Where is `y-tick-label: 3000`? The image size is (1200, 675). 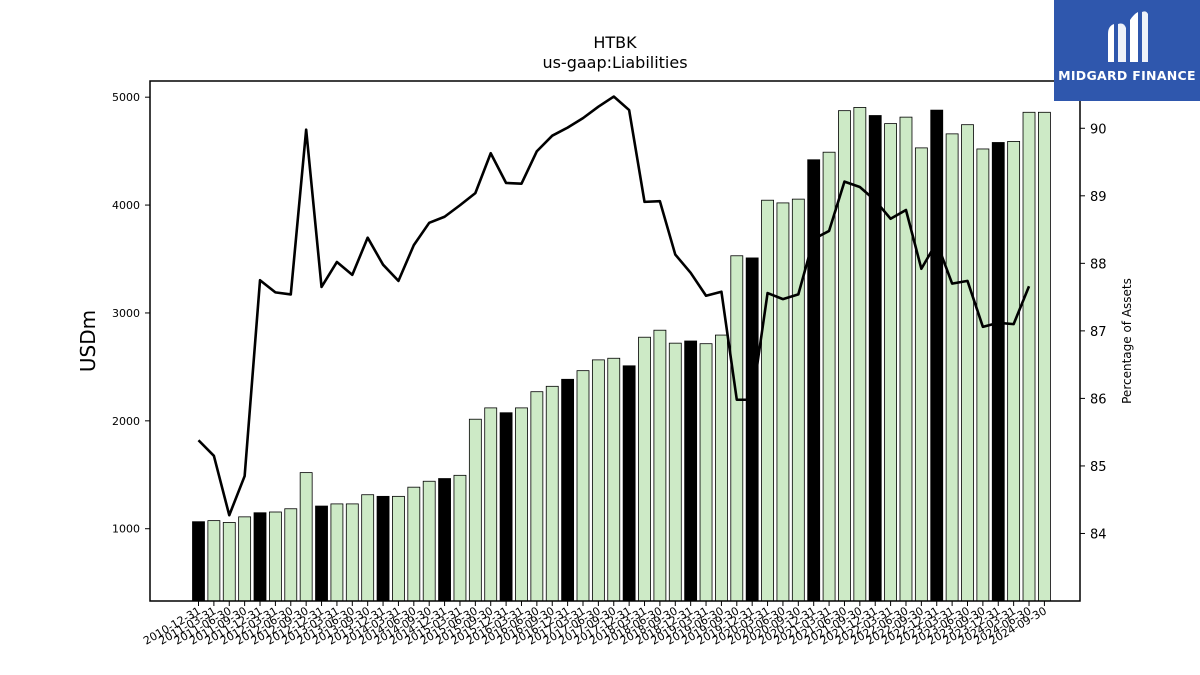 y-tick-label: 3000 is located at coordinates (126, 313).